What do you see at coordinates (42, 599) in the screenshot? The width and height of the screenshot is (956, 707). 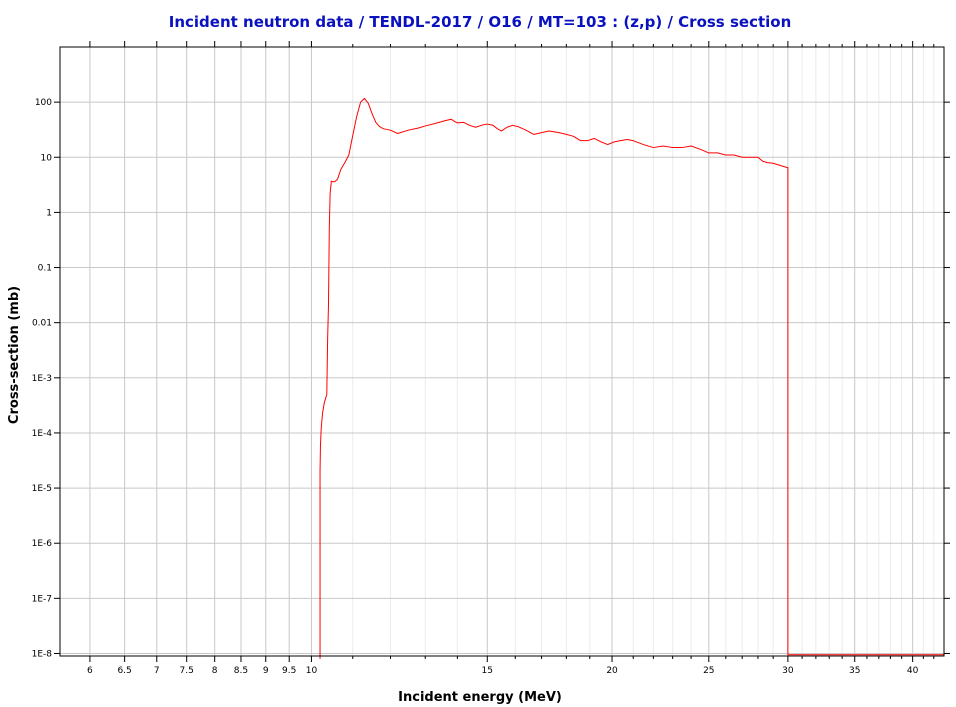 I see `y-tick-label: 1E-7` at bounding box center [42, 599].